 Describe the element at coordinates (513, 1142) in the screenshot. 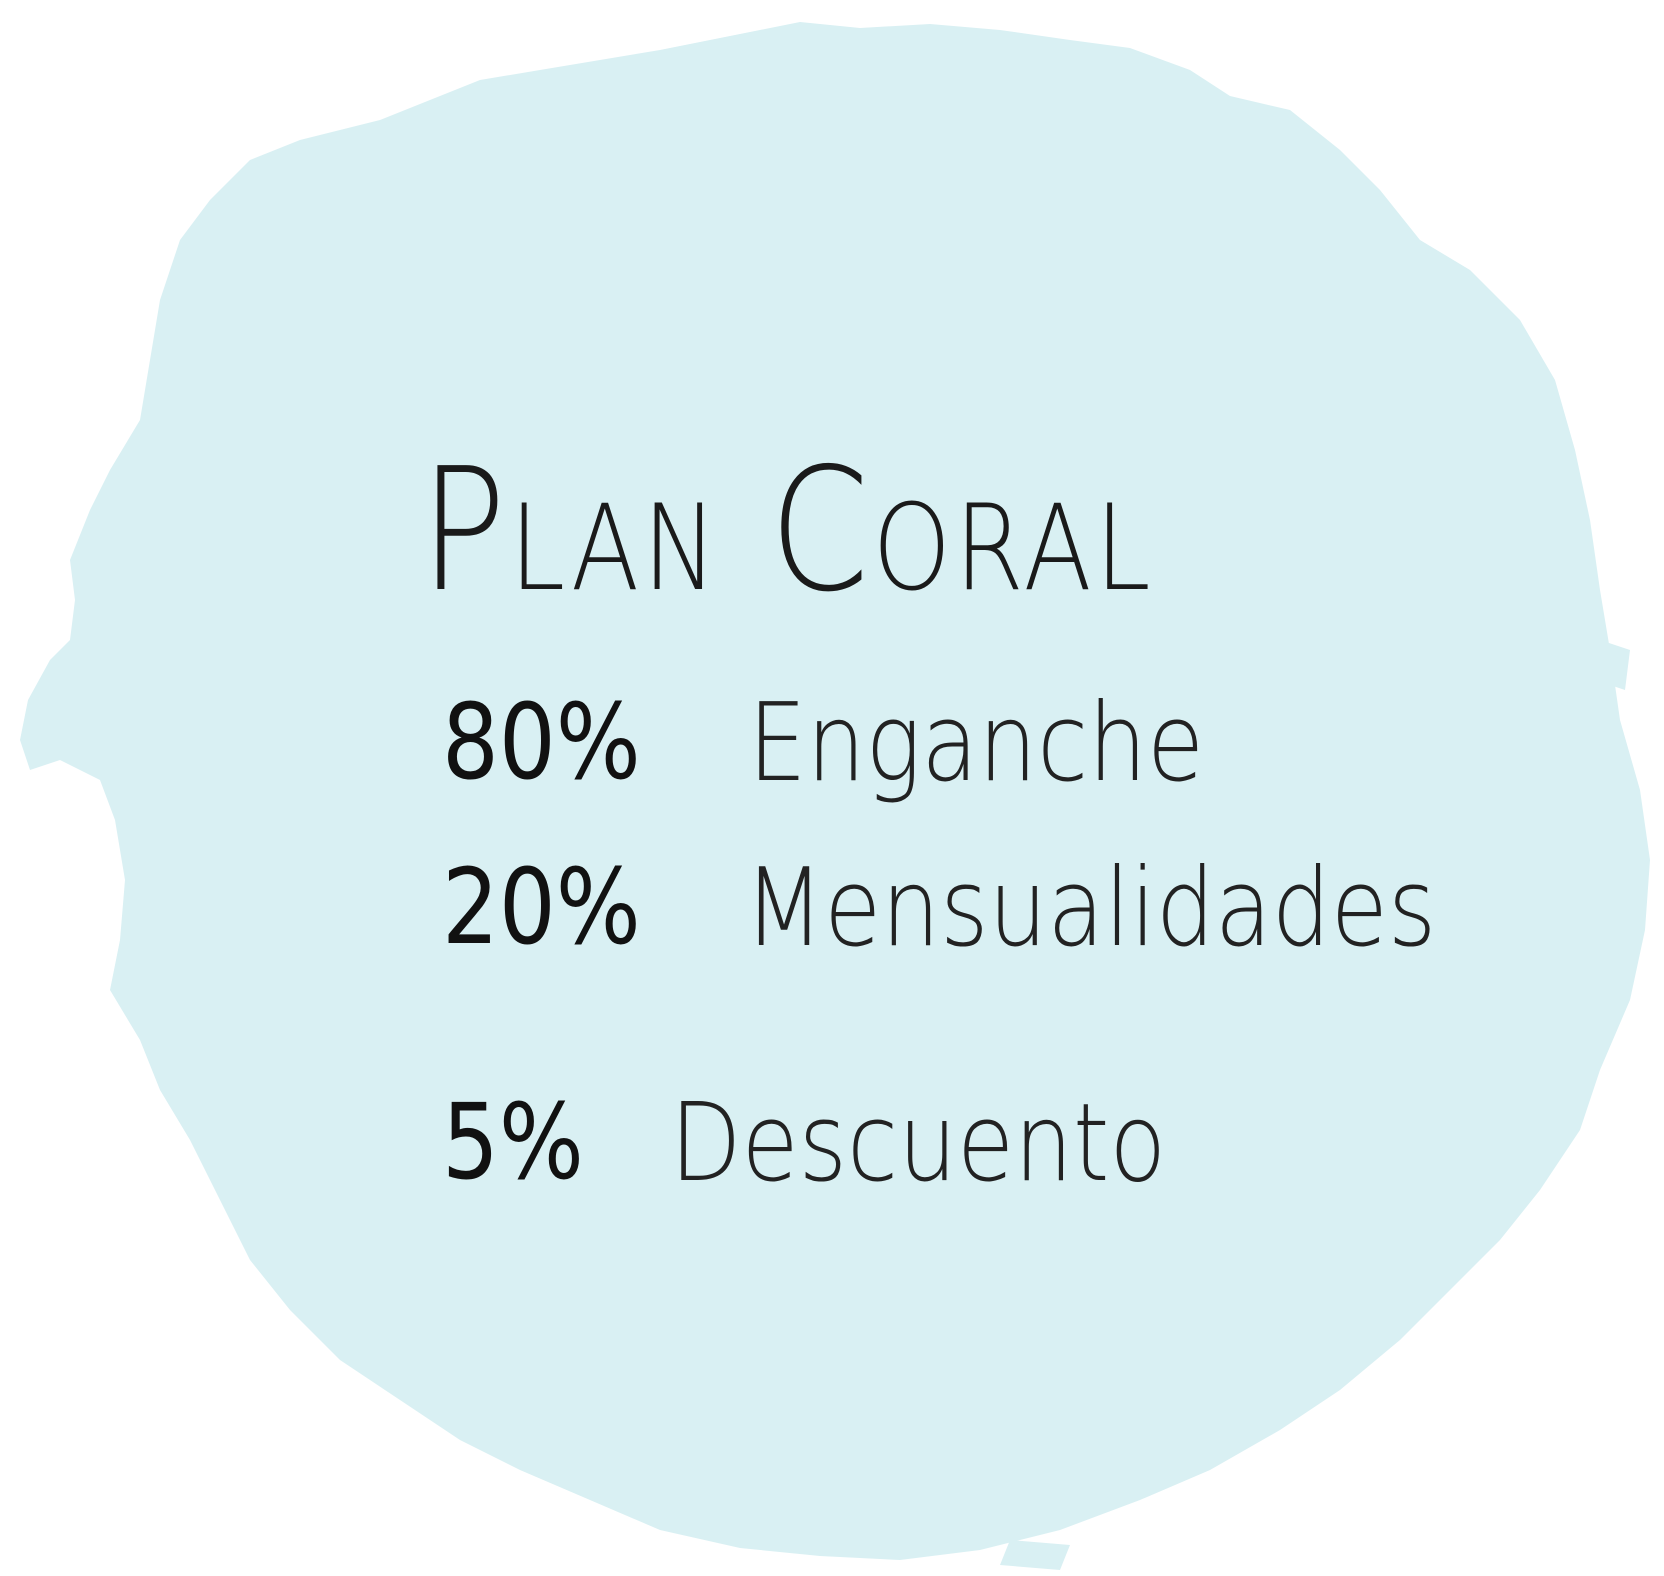

I see `item-percent: 5%` at that location.